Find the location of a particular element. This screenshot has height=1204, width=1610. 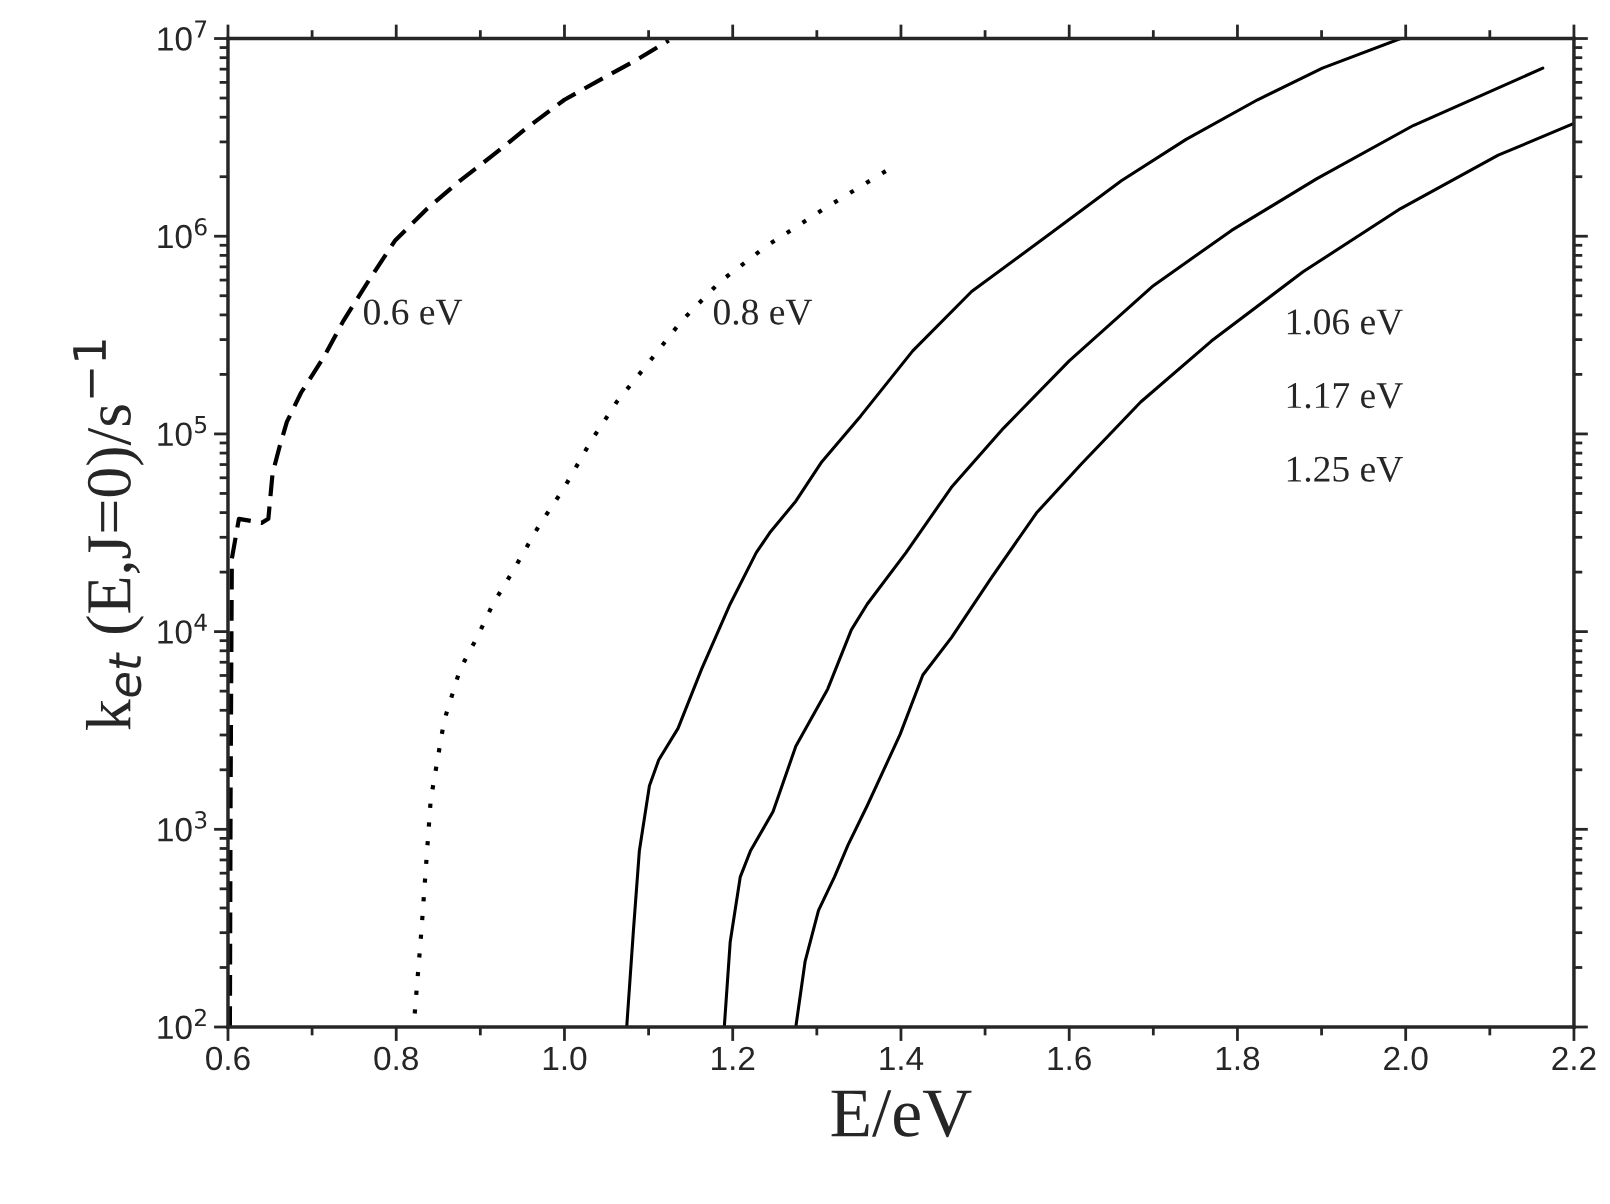

x-tick-label: 0.8 is located at coordinates (396, 1058).